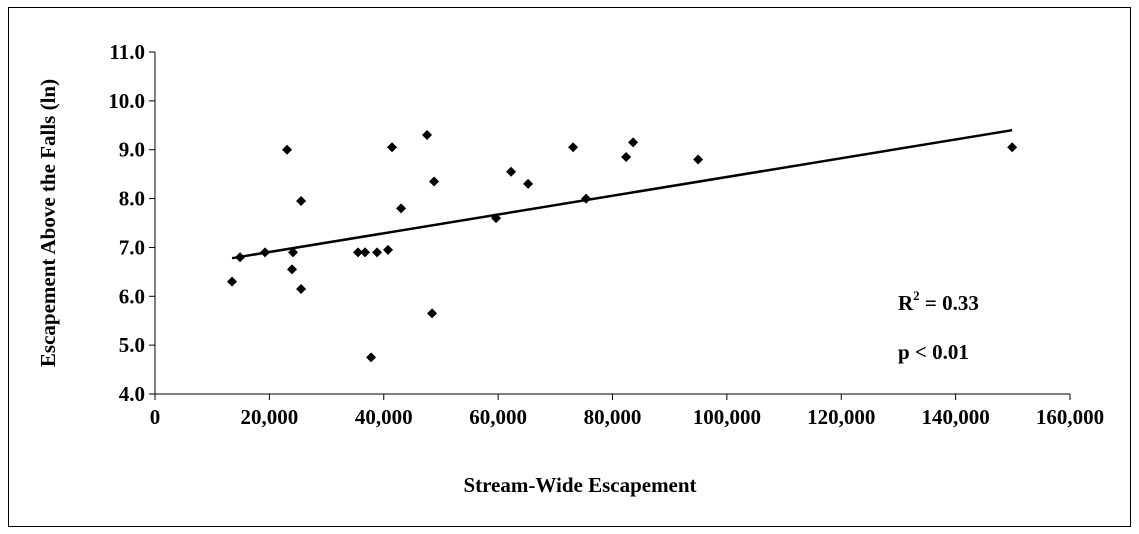  Describe the element at coordinates (132, 296) in the screenshot. I see `y-tick-label: 6.0` at that location.